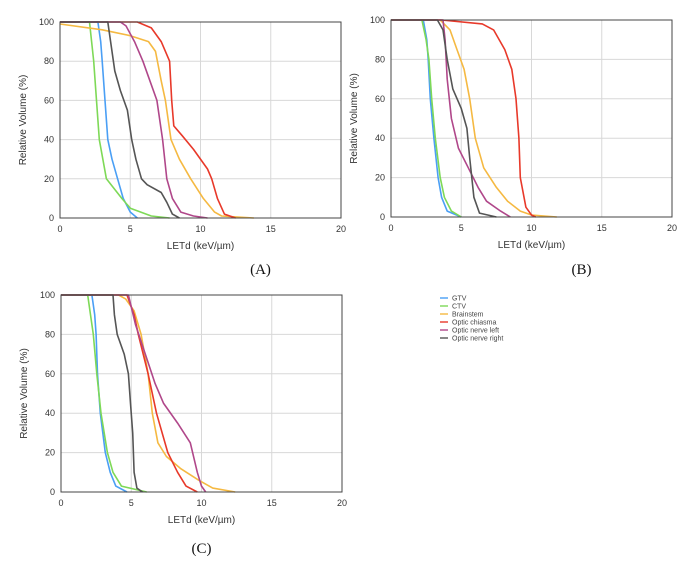 The height and width of the screenshot is (574, 700). Describe the element at coordinates (459, 307) in the screenshot. I see `legend-label: CTV` at that location.